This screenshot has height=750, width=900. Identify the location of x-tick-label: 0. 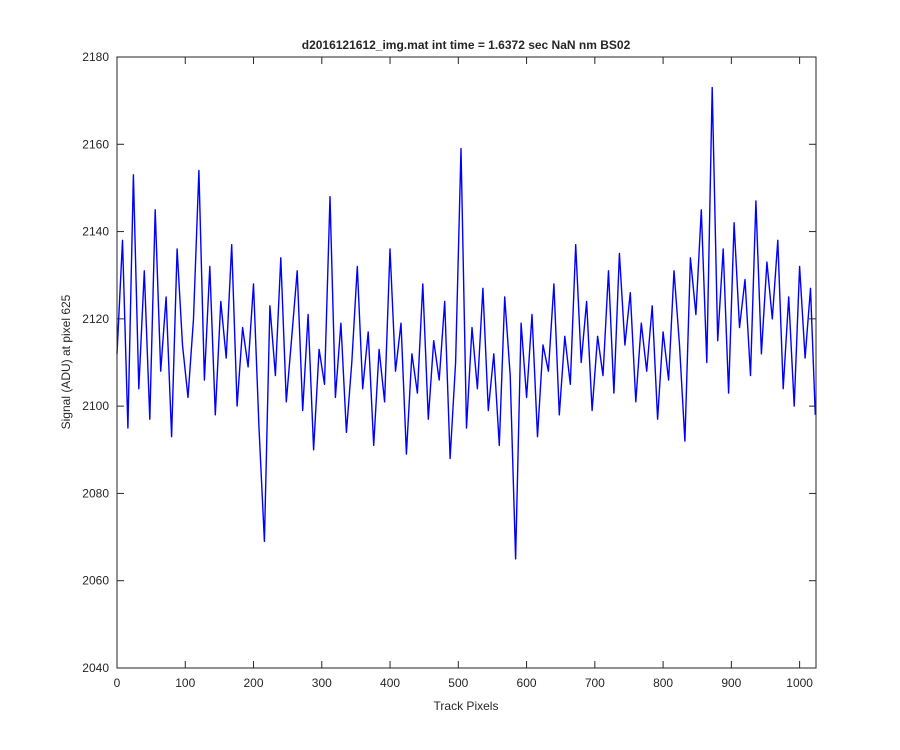
(117, 683).